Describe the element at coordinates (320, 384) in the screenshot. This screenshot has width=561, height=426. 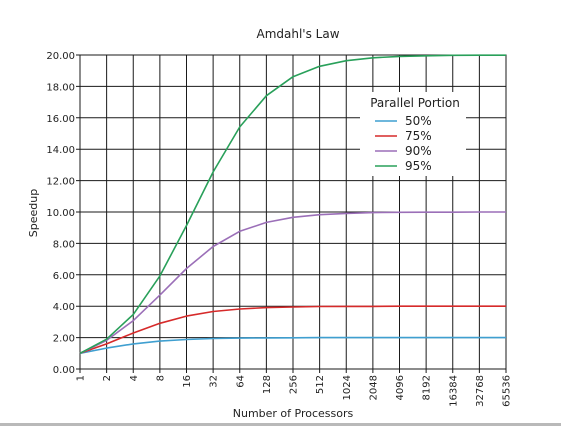
I see `x-tick-label: 512` at that location.